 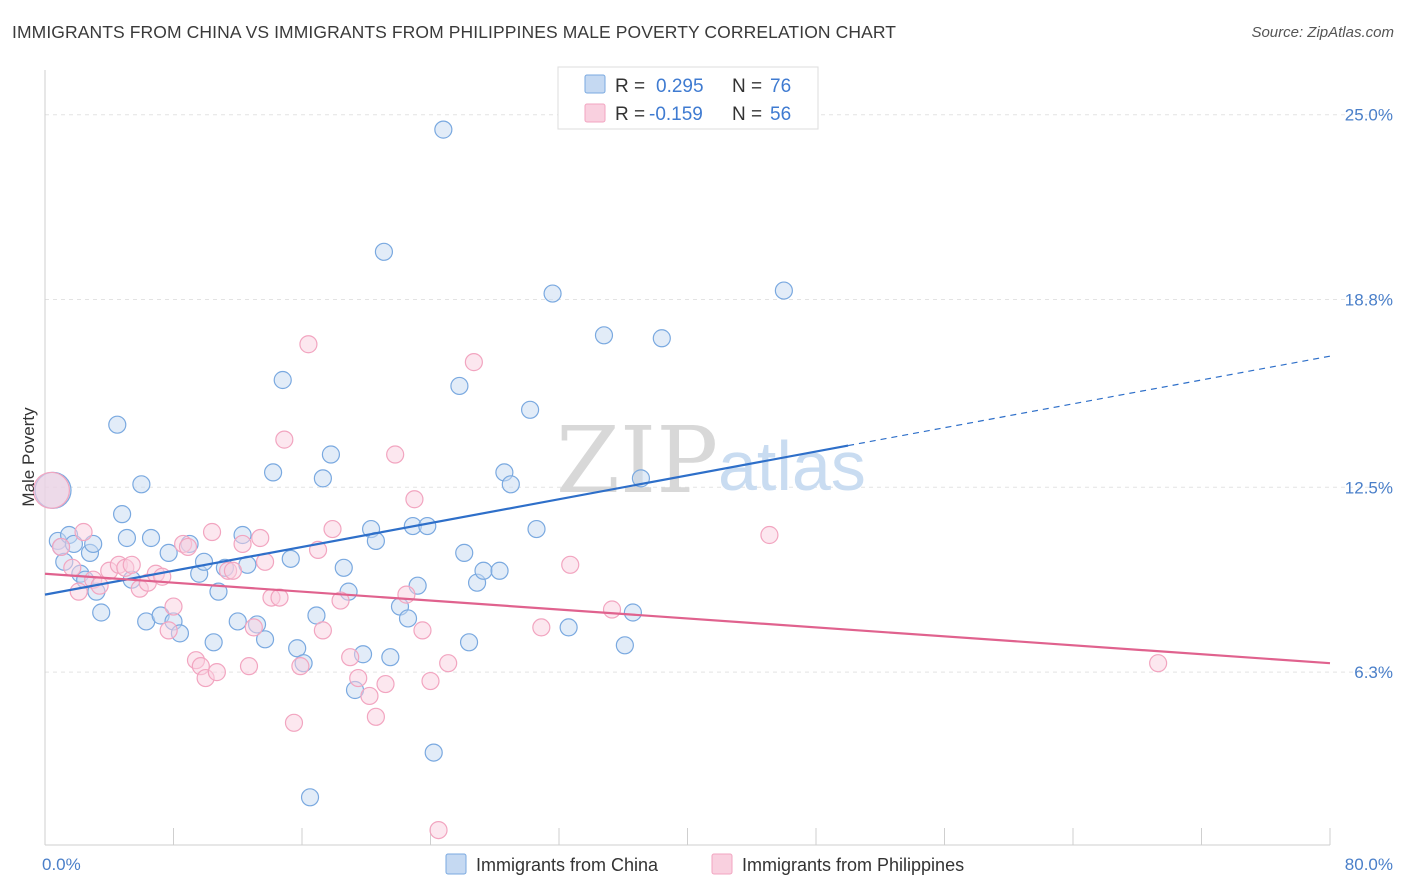 I want to click on y-tick-label-1: 12.5%, so click(x=1369, y=487).